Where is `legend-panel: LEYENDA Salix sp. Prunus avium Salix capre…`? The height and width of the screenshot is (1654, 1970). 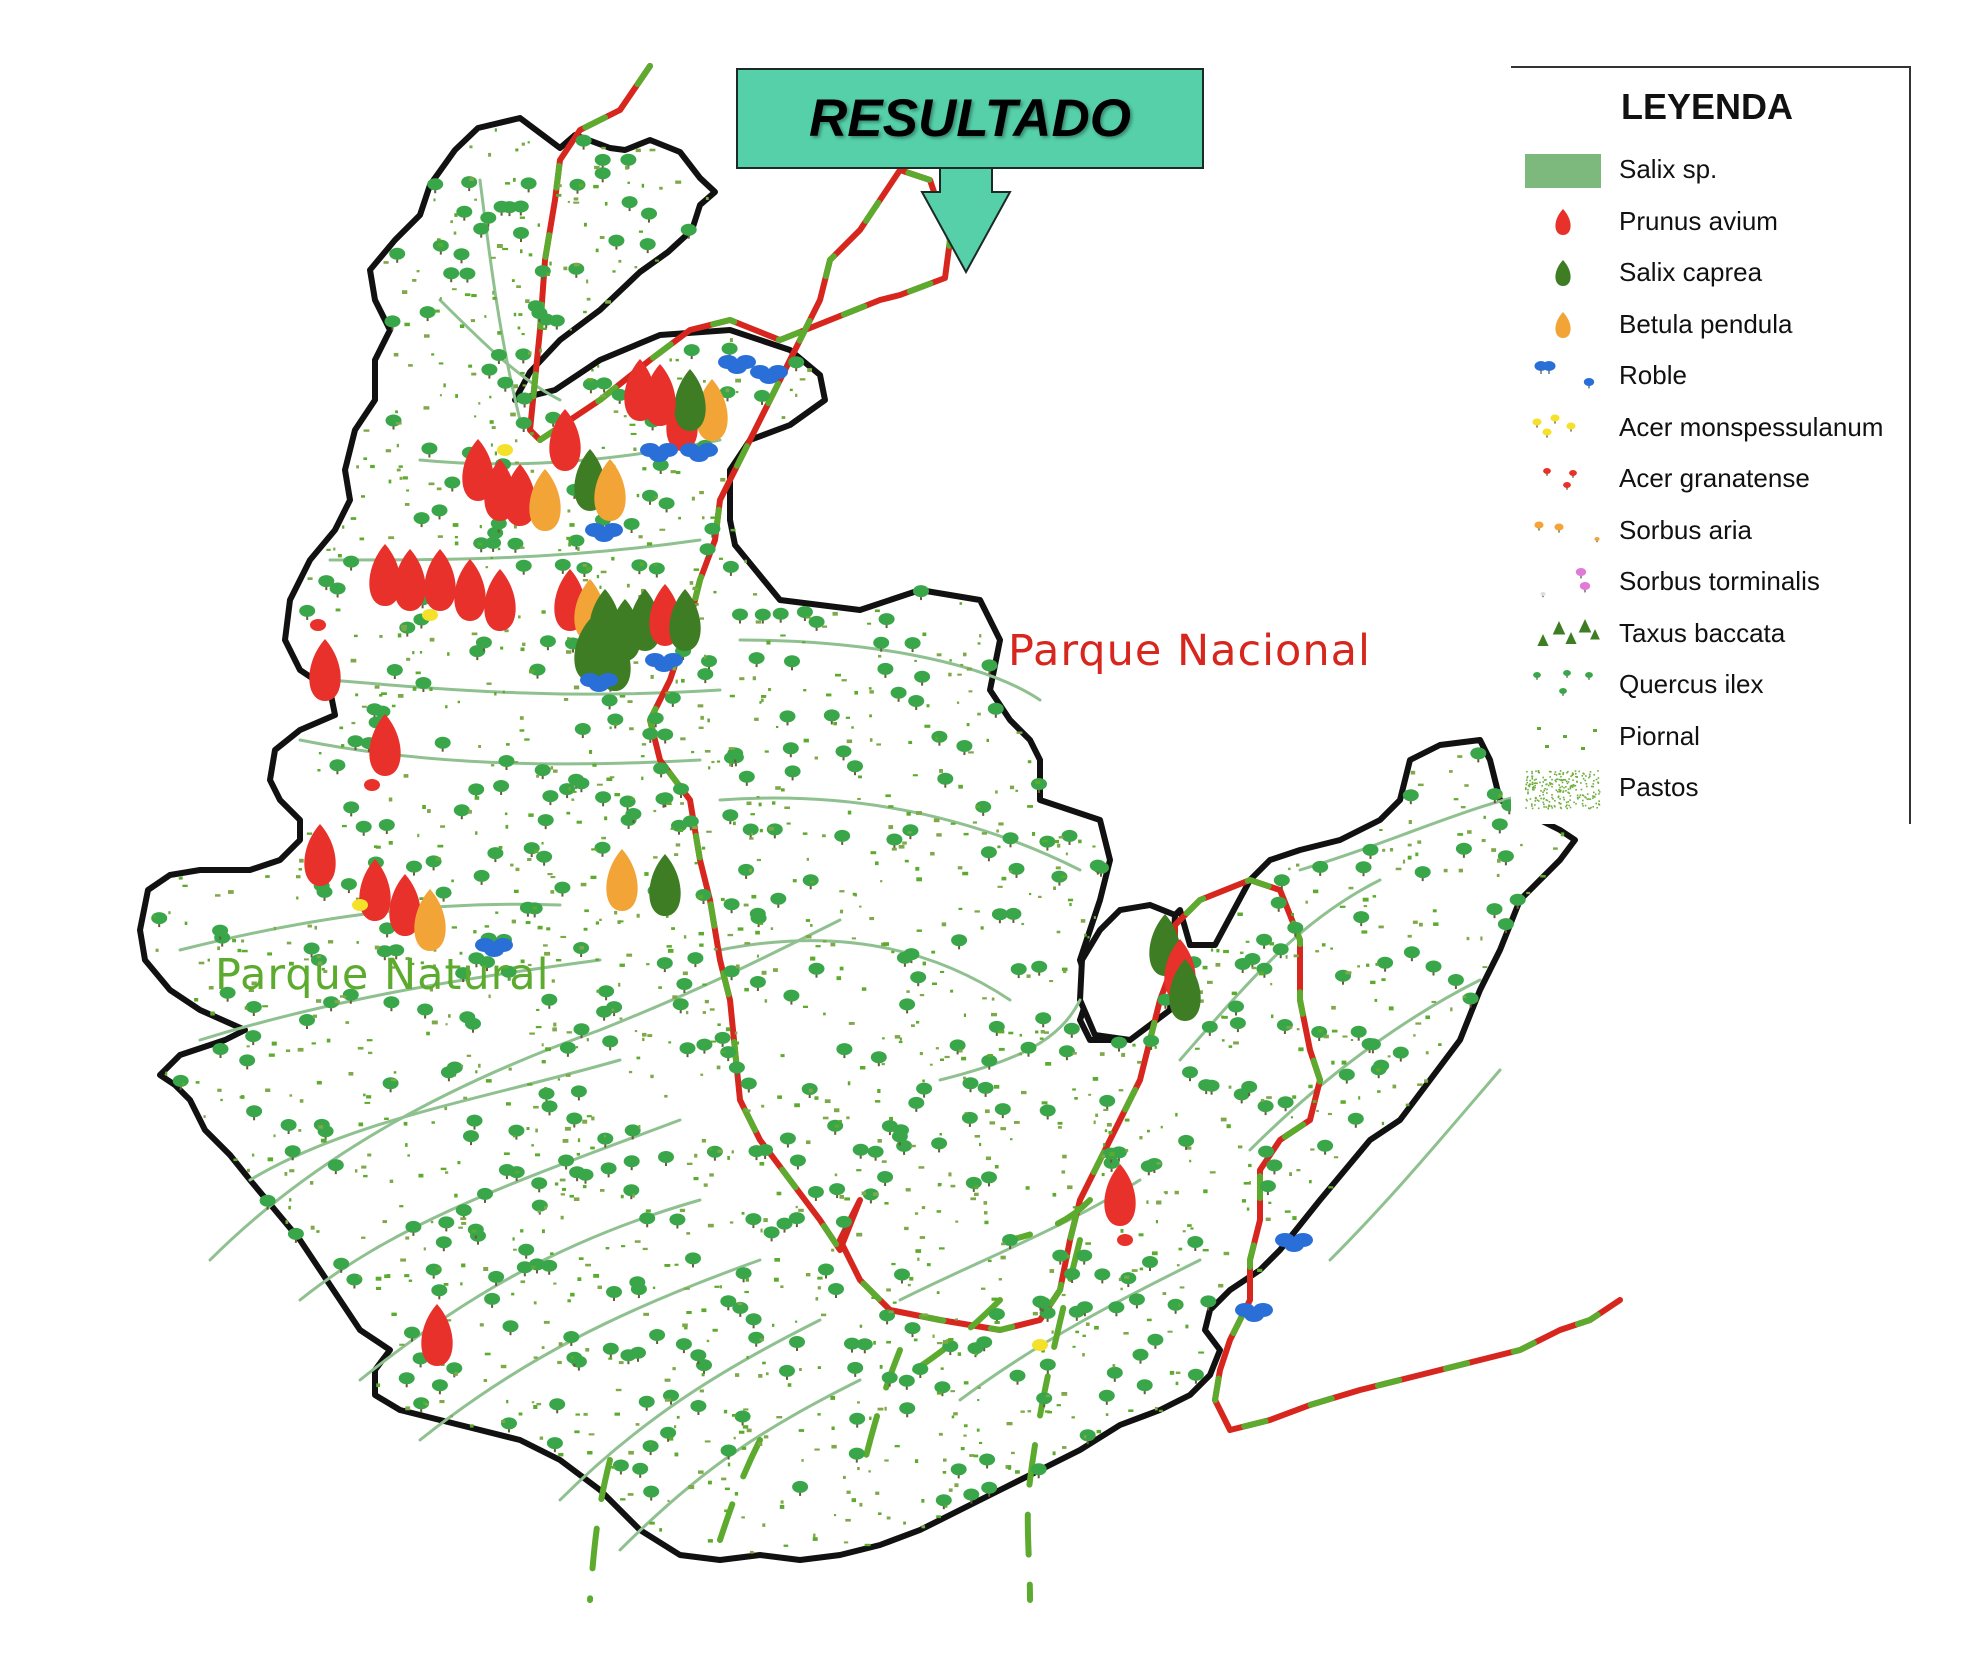
legend-panel: LEYENDA Salix sp. Prunus avium Salix capre… is located at coordinates (1711, 445).